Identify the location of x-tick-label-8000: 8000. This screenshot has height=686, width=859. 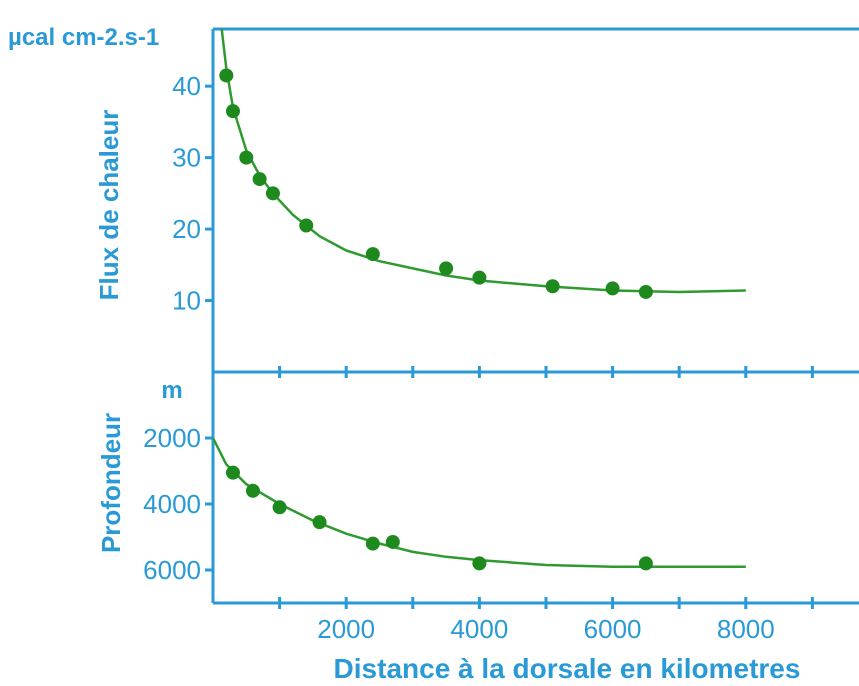
(746, 629).